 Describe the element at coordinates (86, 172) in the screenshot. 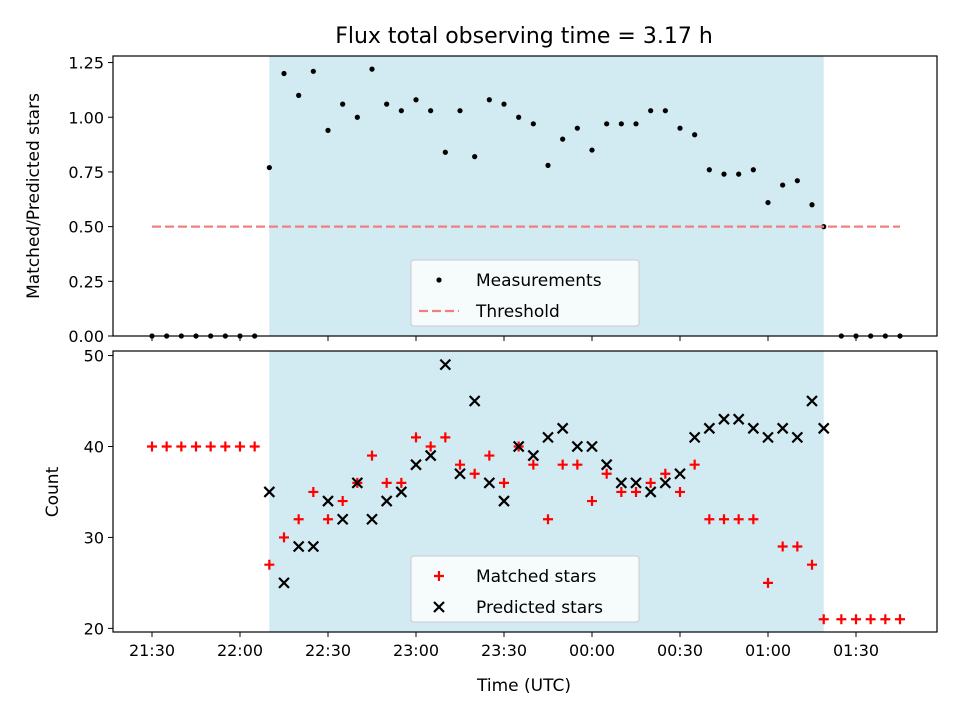

I see `y-tick-label: 0.75` at that location.